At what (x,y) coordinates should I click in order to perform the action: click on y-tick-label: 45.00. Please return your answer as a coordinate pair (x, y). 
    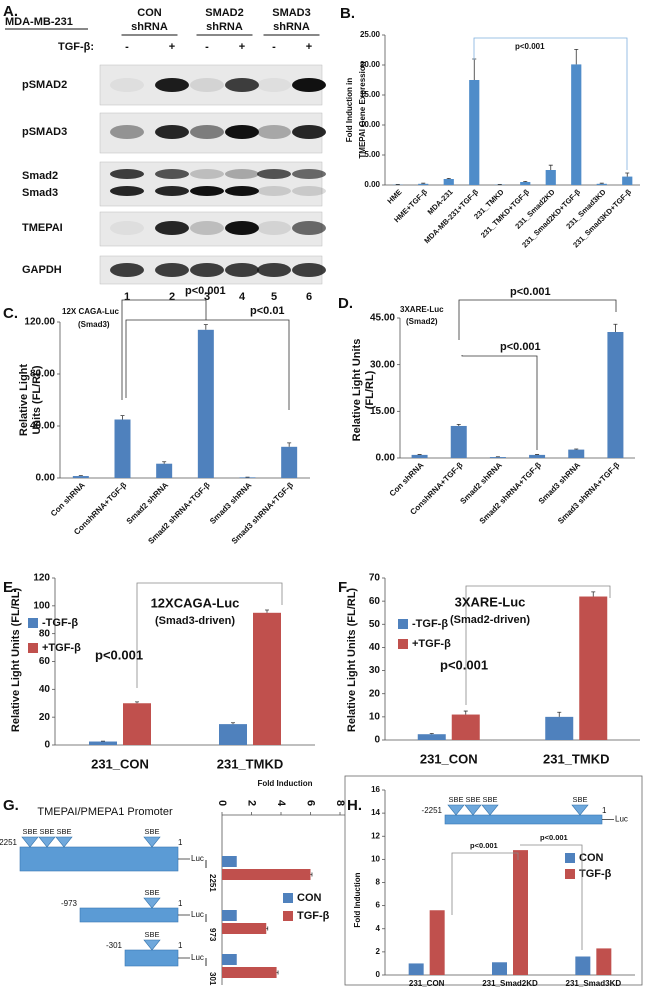
    Looking at the image, I should click on (382, 318).